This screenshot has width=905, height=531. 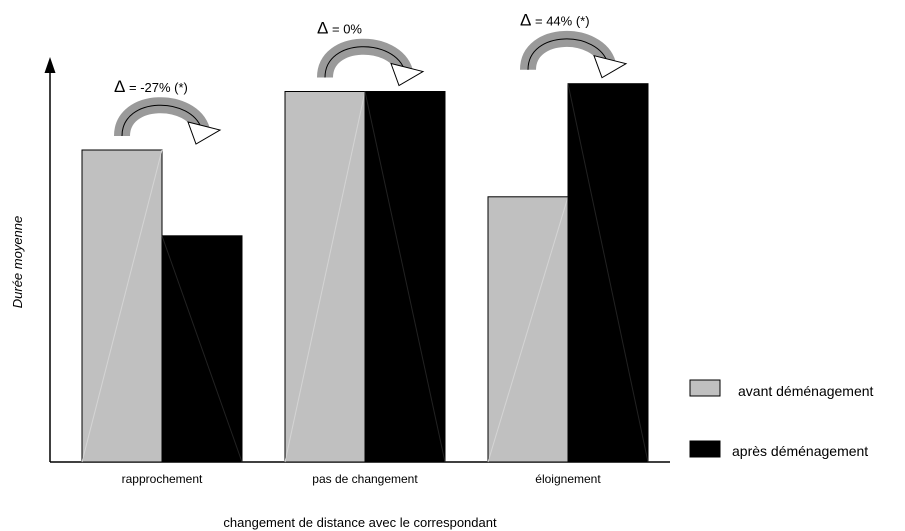 I want to click on legend-swatch-apres, so click(x=705, y=449).